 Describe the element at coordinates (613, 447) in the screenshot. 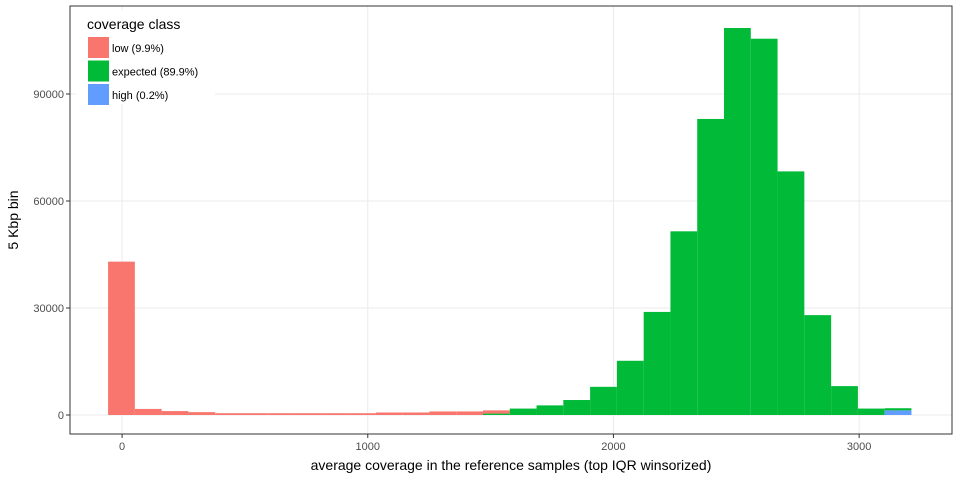

I see `x-tick-label: 2000` at that location.